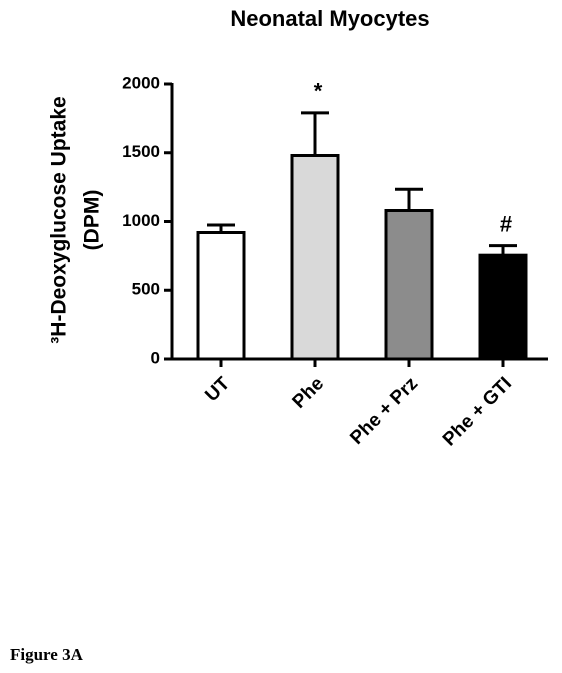 The width and height of the screenshot is (562, 673). Describe the element at coordinates (217, 389) in the screenshot. I see `x-tick-label: UT` at that location.